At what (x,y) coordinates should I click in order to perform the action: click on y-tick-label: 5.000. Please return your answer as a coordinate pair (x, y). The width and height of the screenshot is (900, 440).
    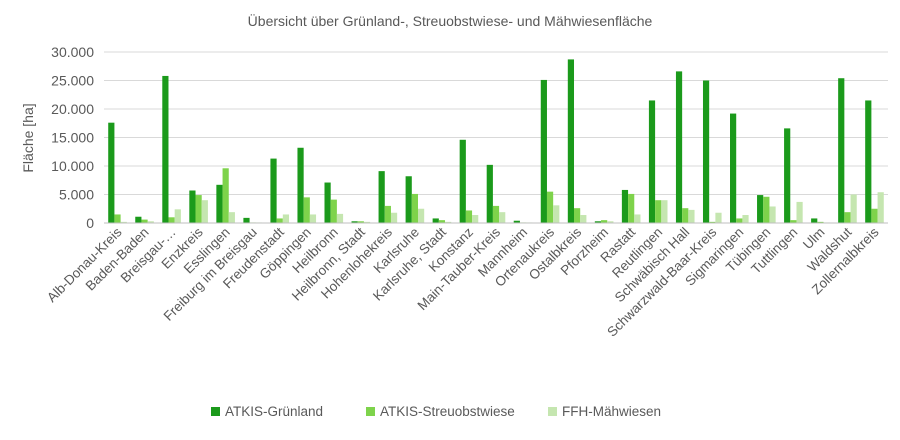
    Looking at the image, I should click on (76, 195).